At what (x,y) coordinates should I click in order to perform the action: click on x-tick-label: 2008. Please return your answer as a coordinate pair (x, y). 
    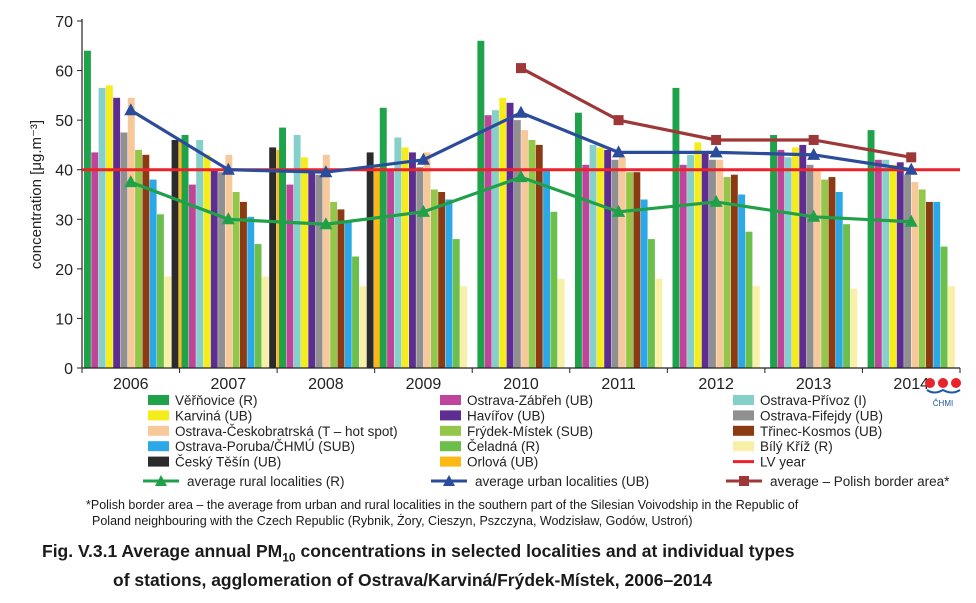
    Looking at the image, I should click on (326, 384).